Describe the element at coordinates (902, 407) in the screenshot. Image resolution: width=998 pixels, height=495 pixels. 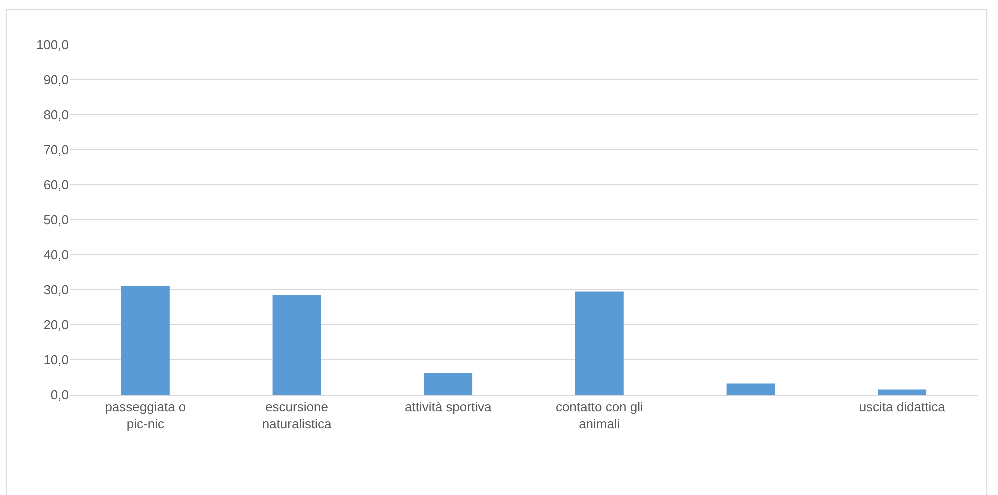
I see `x-tick-label: uscita didattica` at that location.